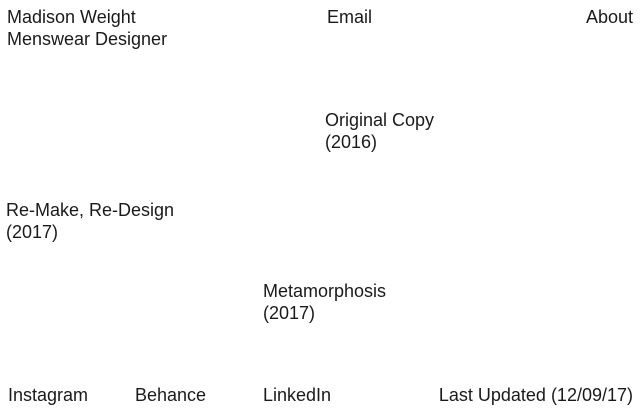 The height and width of the screenshot is (412, 640). What do you see at coordinates (90, 210) in the screenshot?
I see `project-title: Re-Make, Re-Design` at bounding box center [90, 210].